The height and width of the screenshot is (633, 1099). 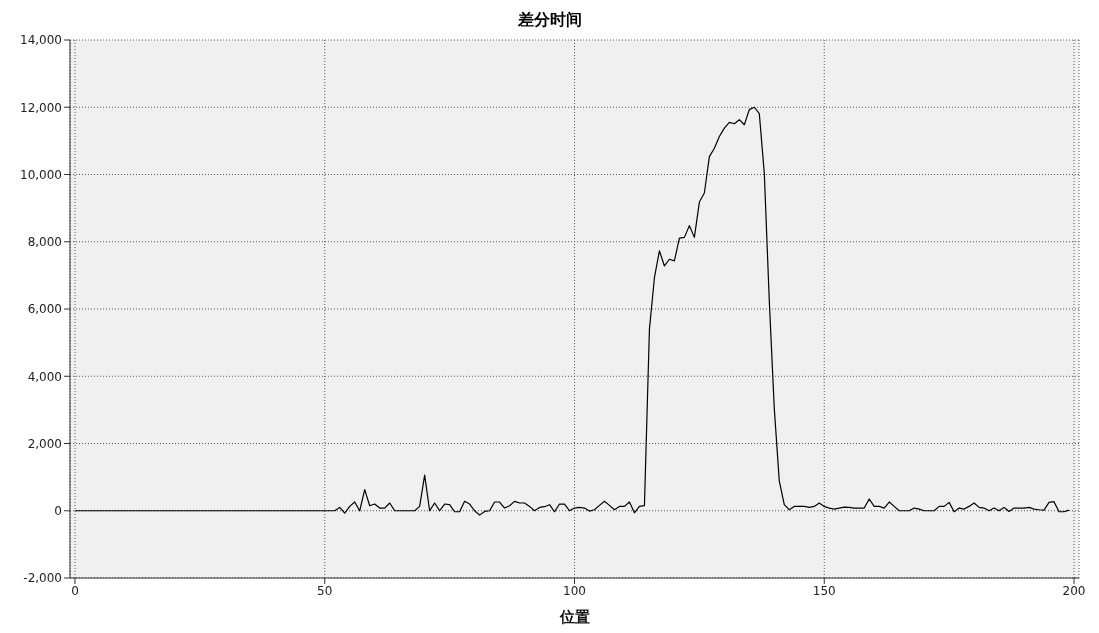 I want to click on y-tick-label: 8,000, so click(x=44, y=242).